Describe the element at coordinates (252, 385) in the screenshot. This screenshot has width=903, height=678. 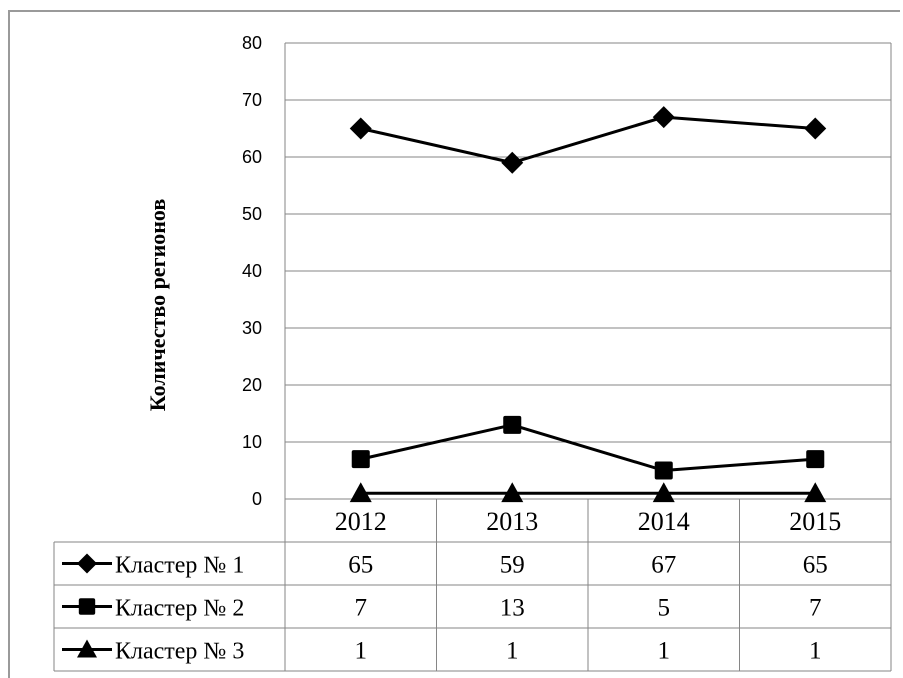
I see `y-tick-label: 20` at that location.